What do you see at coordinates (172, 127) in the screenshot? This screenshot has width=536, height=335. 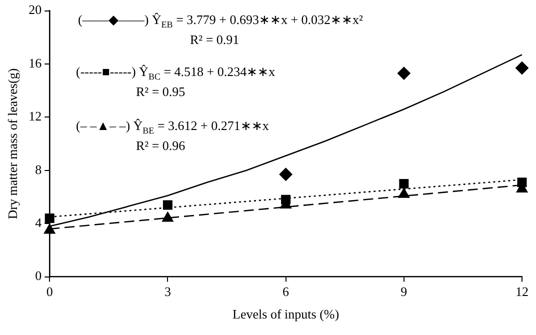 I see `annotation: (– –▲– –) Ŷ$_{BE}$ = 3.612 + 0.271∗∗x` at bounding box center [172, 127].